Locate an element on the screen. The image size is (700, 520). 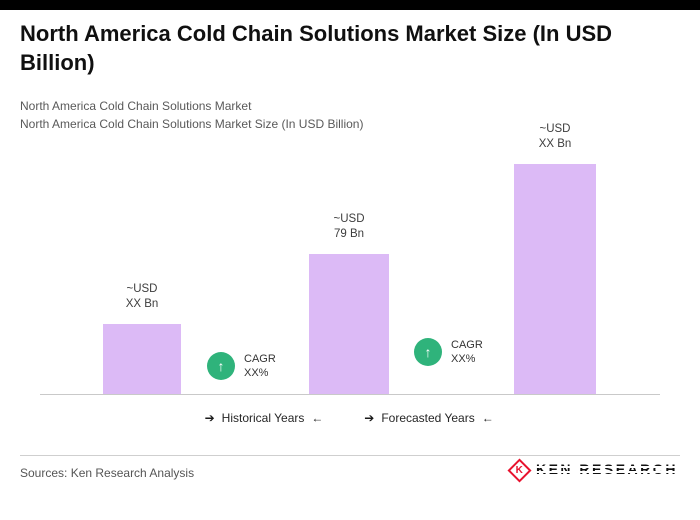
logo-letter: K is located at coordinates (519, 469).